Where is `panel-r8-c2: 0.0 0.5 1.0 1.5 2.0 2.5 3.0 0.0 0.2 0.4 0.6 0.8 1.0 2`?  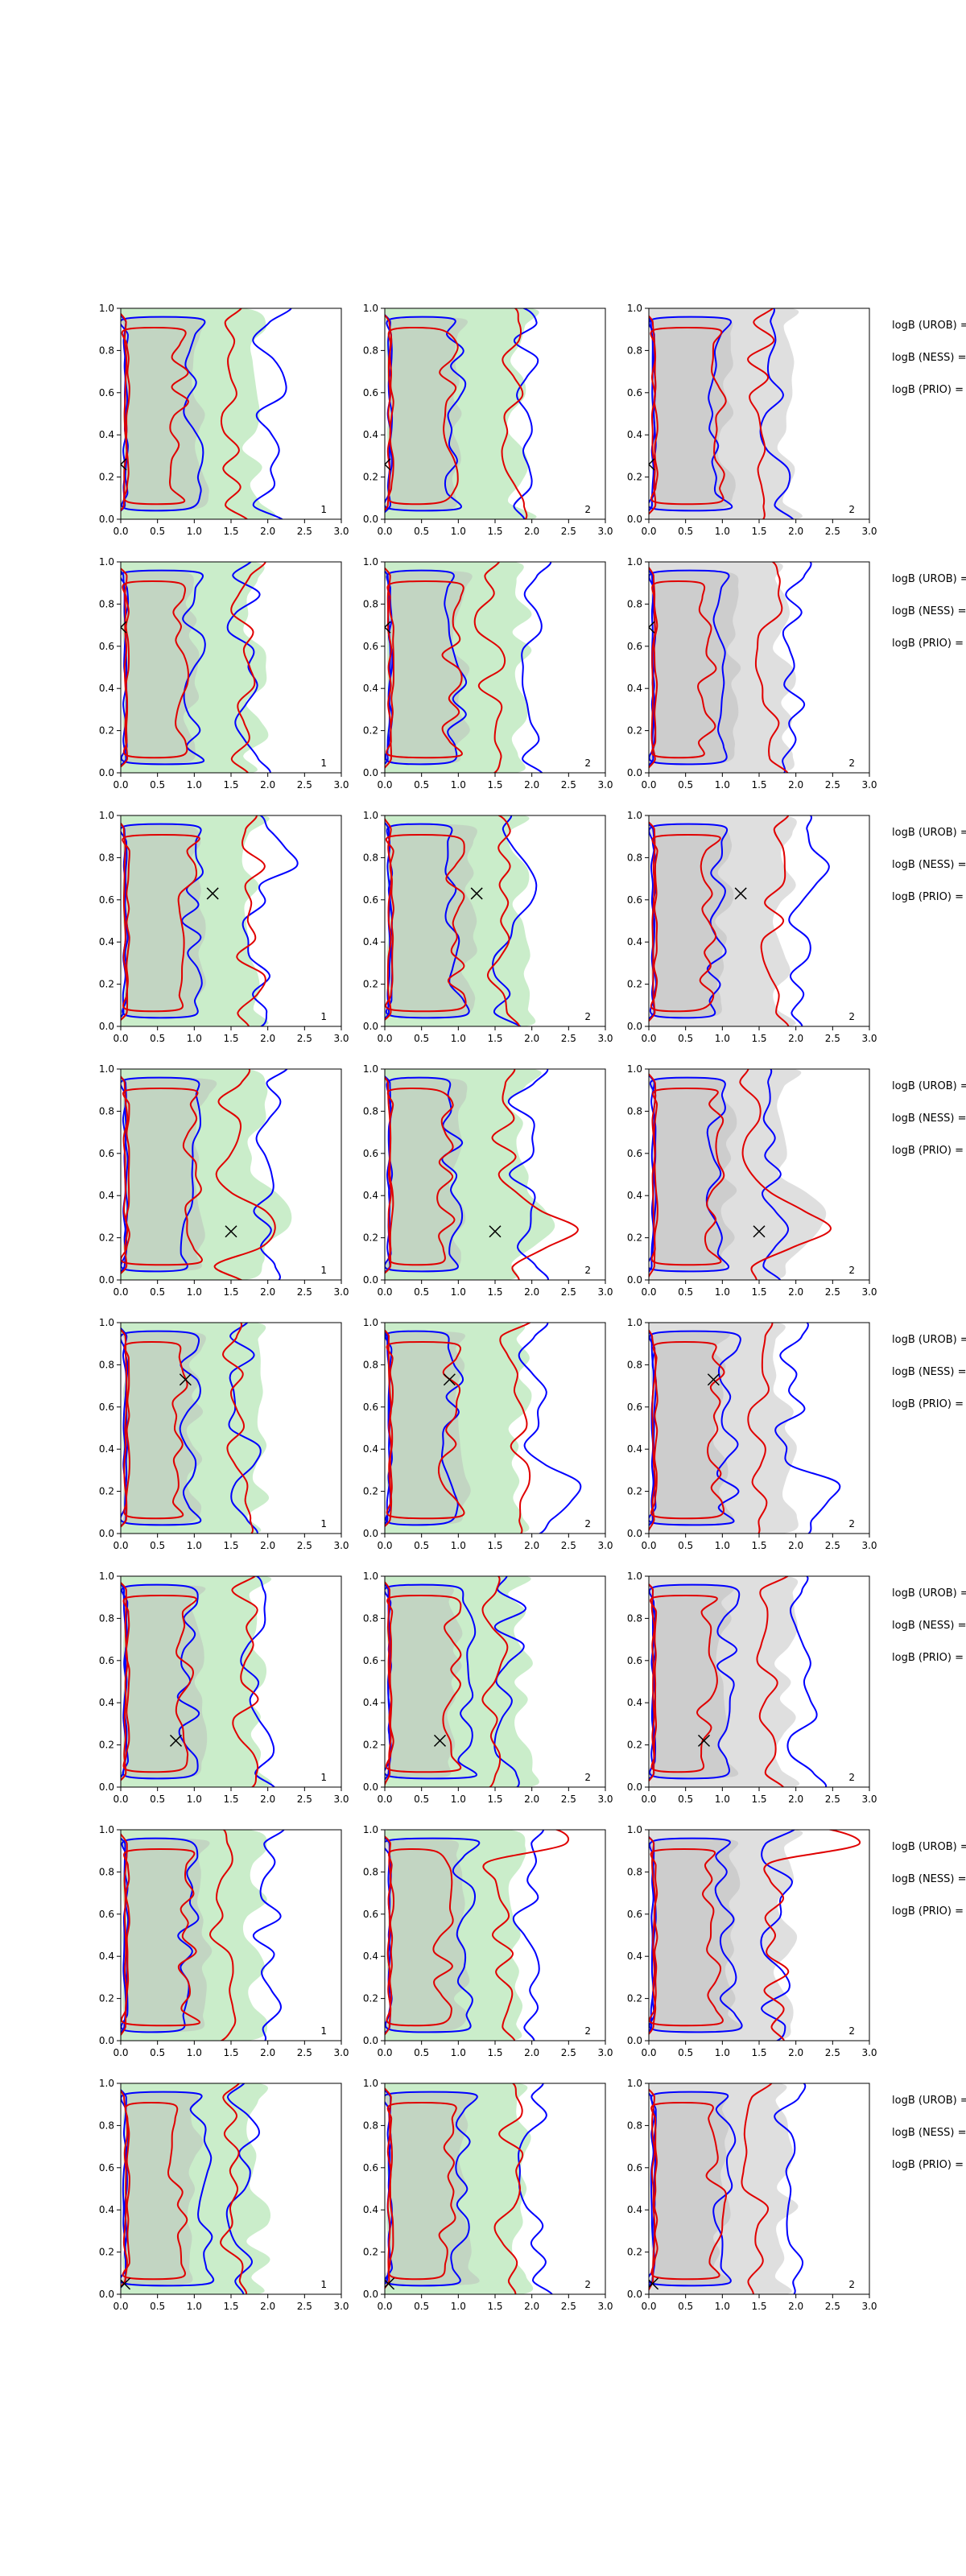
panel-r8-c2: 0.0 0.5 1.0 1.5 2.0 2.5 3.0 0.0 0.2 0.4 0.6 0.8 1.0 2 is located at coordinates (488, 2195).